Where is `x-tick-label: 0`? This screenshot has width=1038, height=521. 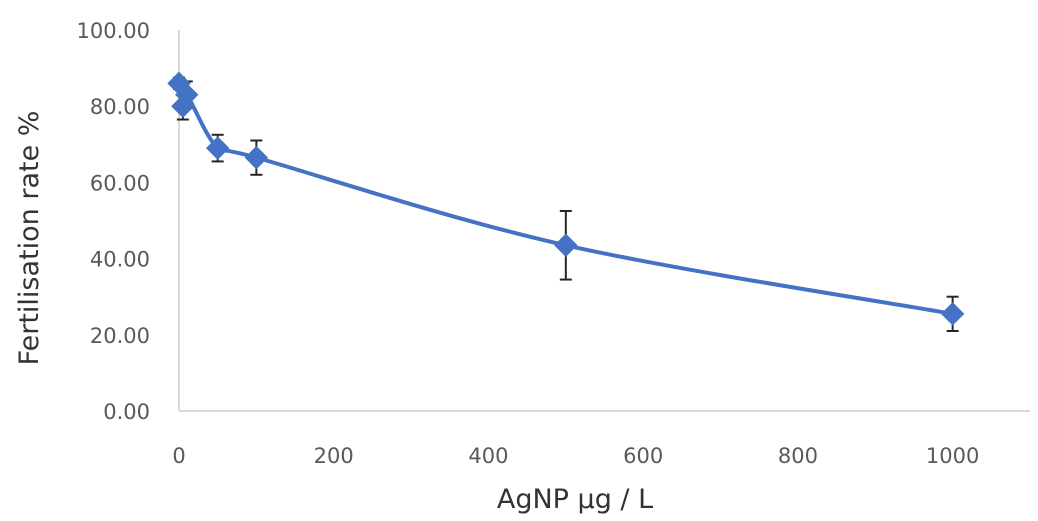 x-tick-label: 0 is located at coordinates (178, 456).